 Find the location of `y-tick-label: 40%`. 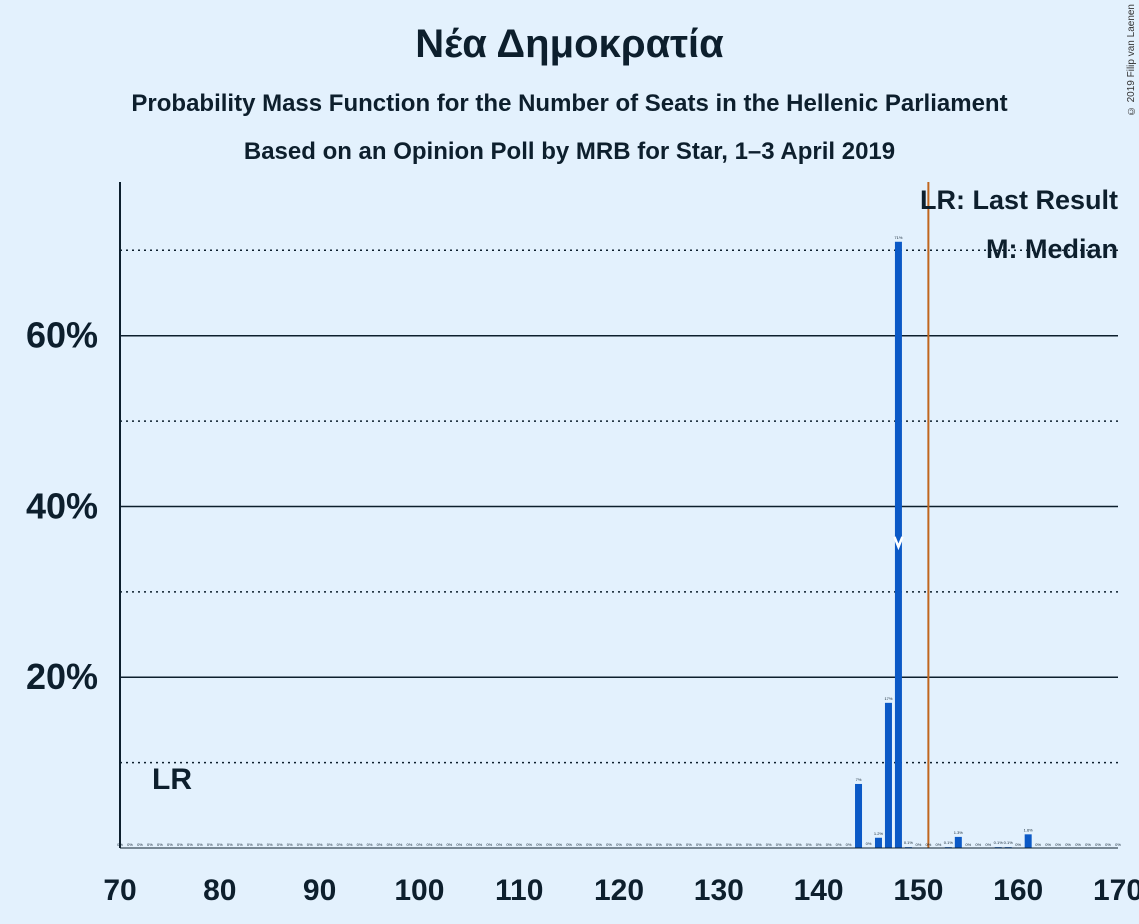

y-tick-label: 40% is located at coordinates (62, 505).